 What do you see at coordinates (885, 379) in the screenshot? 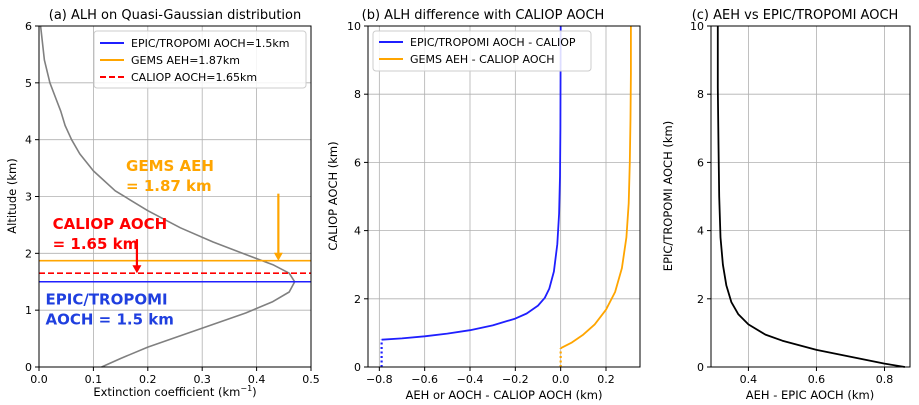
I see `panel-c-xtick-label-2: 0.8` at bounding box center [885, 379].